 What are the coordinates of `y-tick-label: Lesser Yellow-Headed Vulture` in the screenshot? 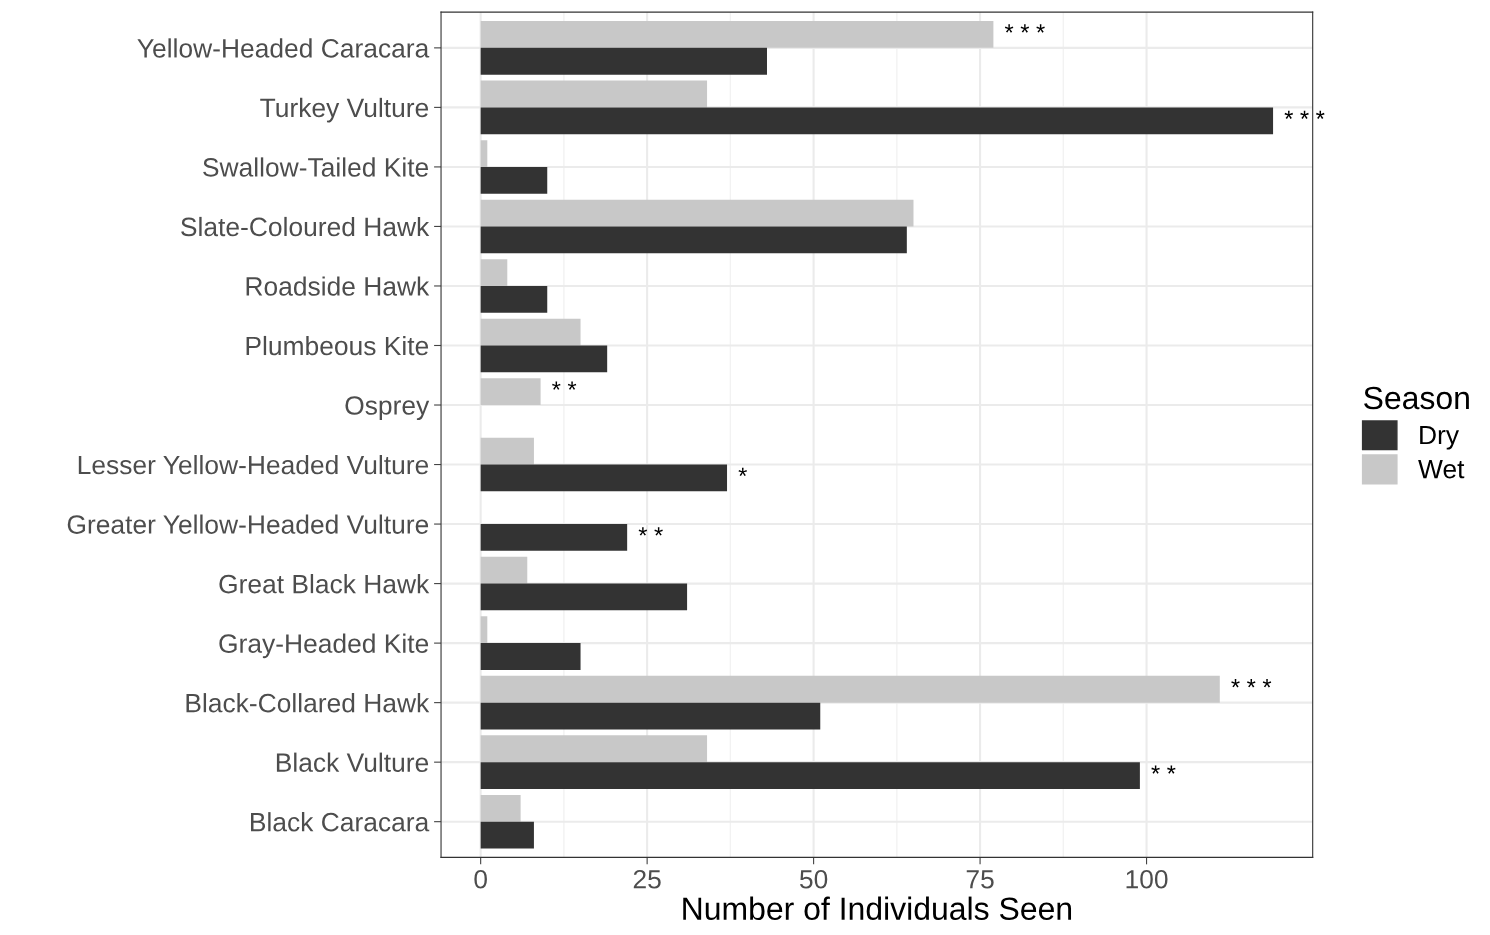 It's located at (253, 464).